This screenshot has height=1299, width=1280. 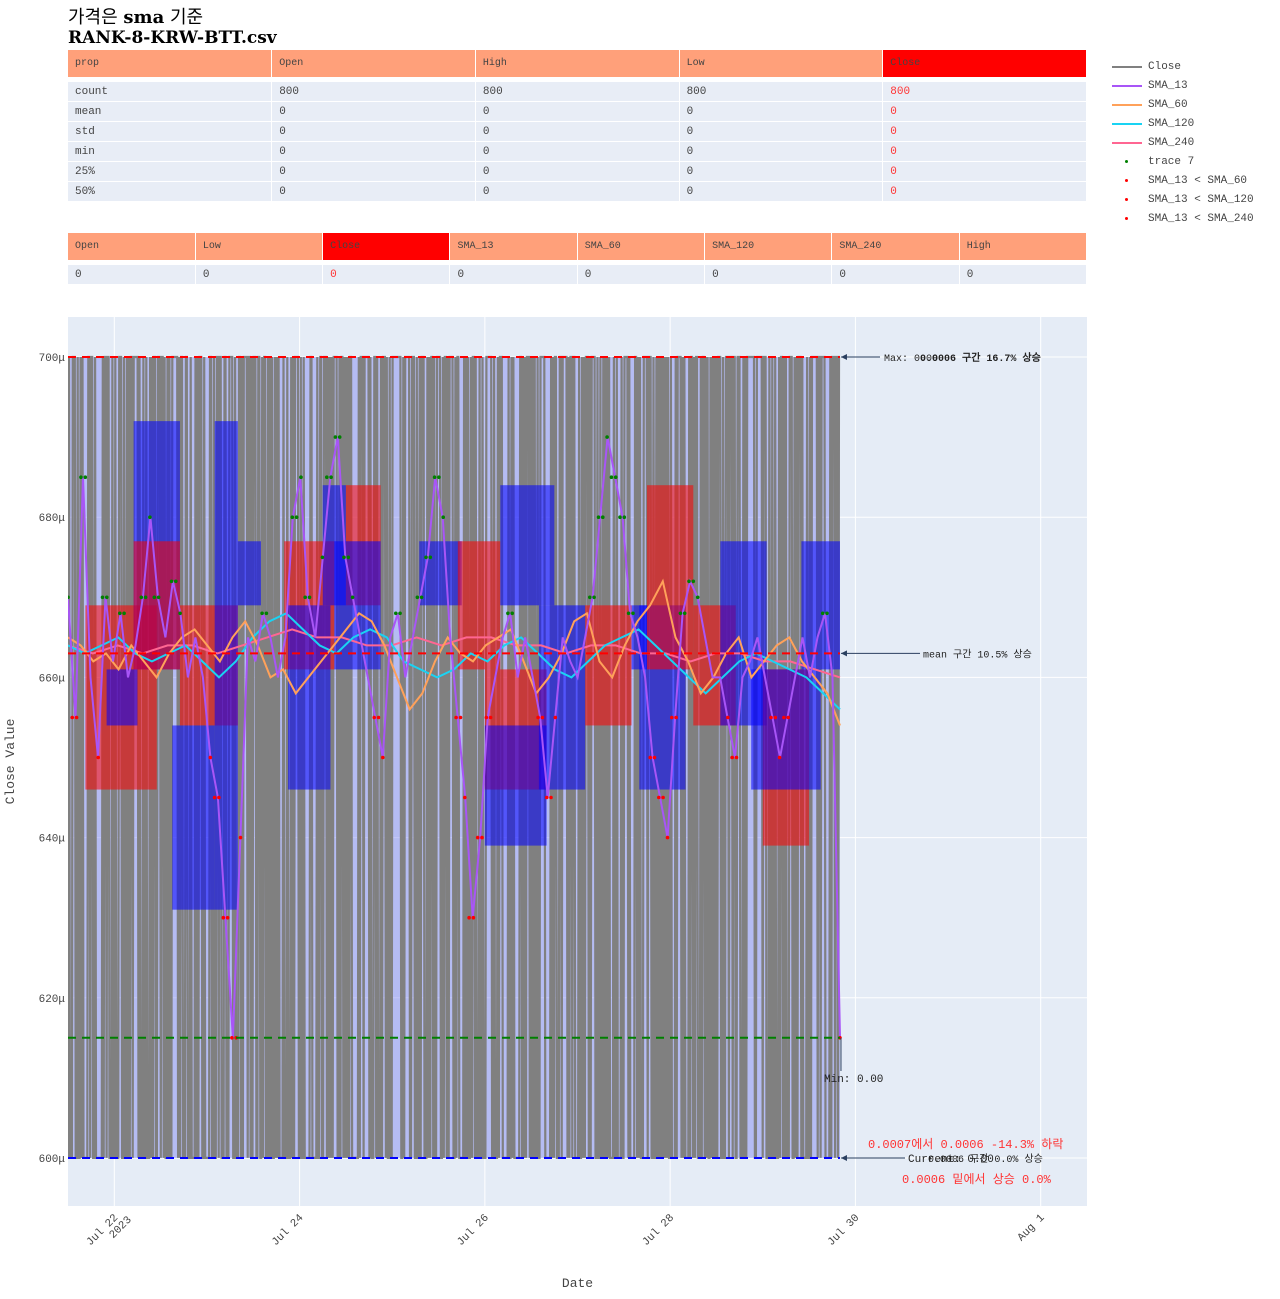 What do you see at coordinates (1183, 66) in the screenshot?
I see `legend-item: Close` at bounding box center [1183, 66].